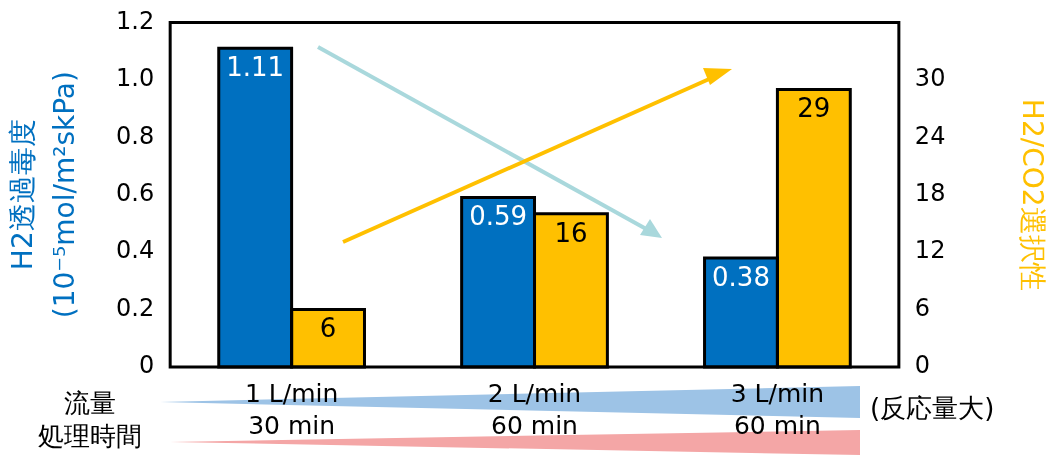 Image resolution: width=1055 pixels, height=456 pixels. Describe the element at coordinates (777, 409) in the screenshot. I see `x-tick-label: 3 L/min 60 min` at that location.